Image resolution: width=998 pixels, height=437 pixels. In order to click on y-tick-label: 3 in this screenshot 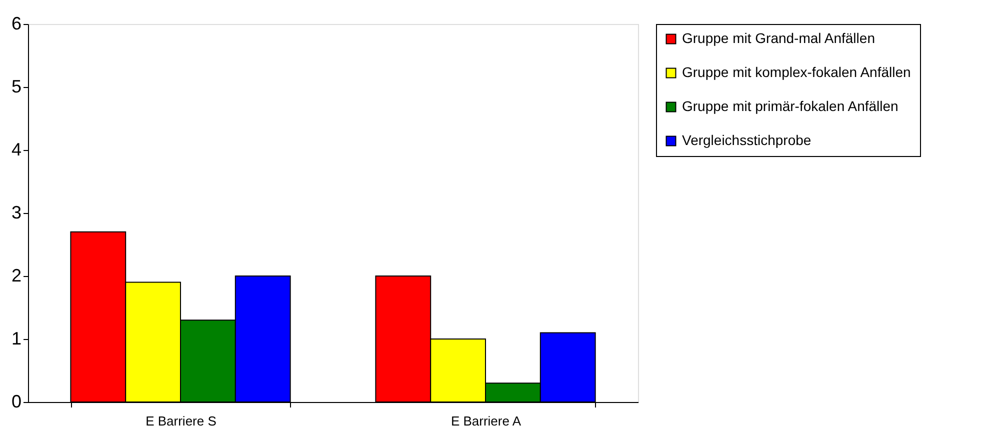, I will do `click(16, 212)`.